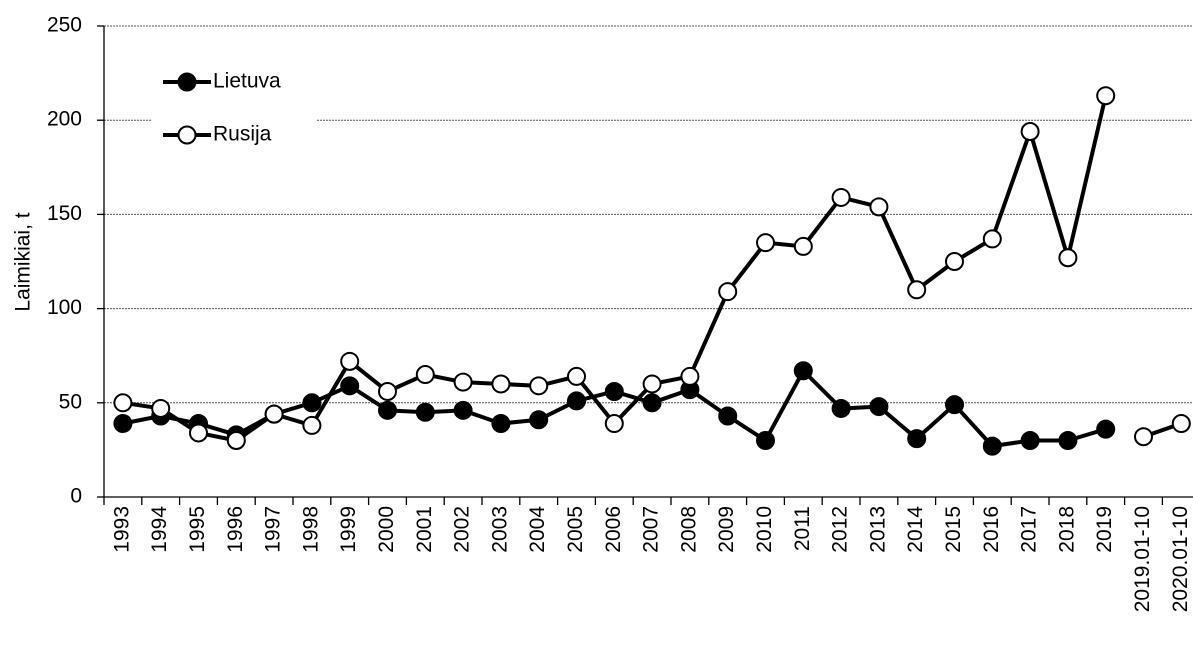  I want to click on x-tick-label: 2011, so click(802, 528).